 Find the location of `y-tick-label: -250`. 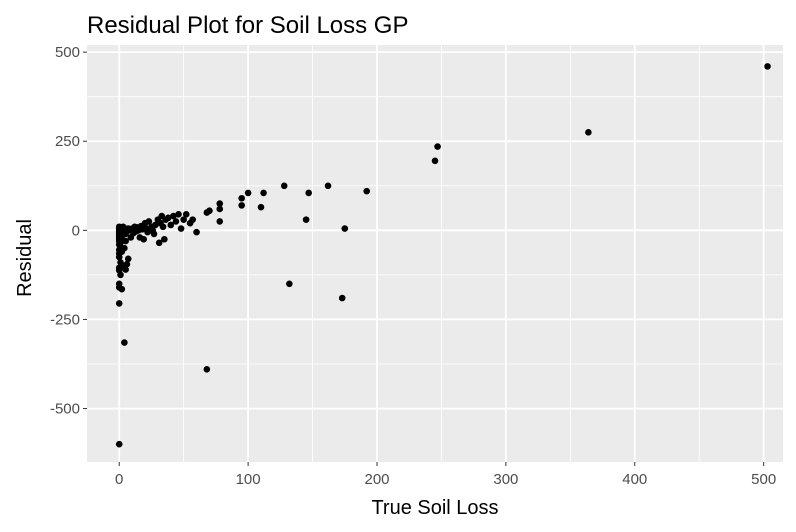

y-tick-label: -250 is located at coordinates (65, 319).